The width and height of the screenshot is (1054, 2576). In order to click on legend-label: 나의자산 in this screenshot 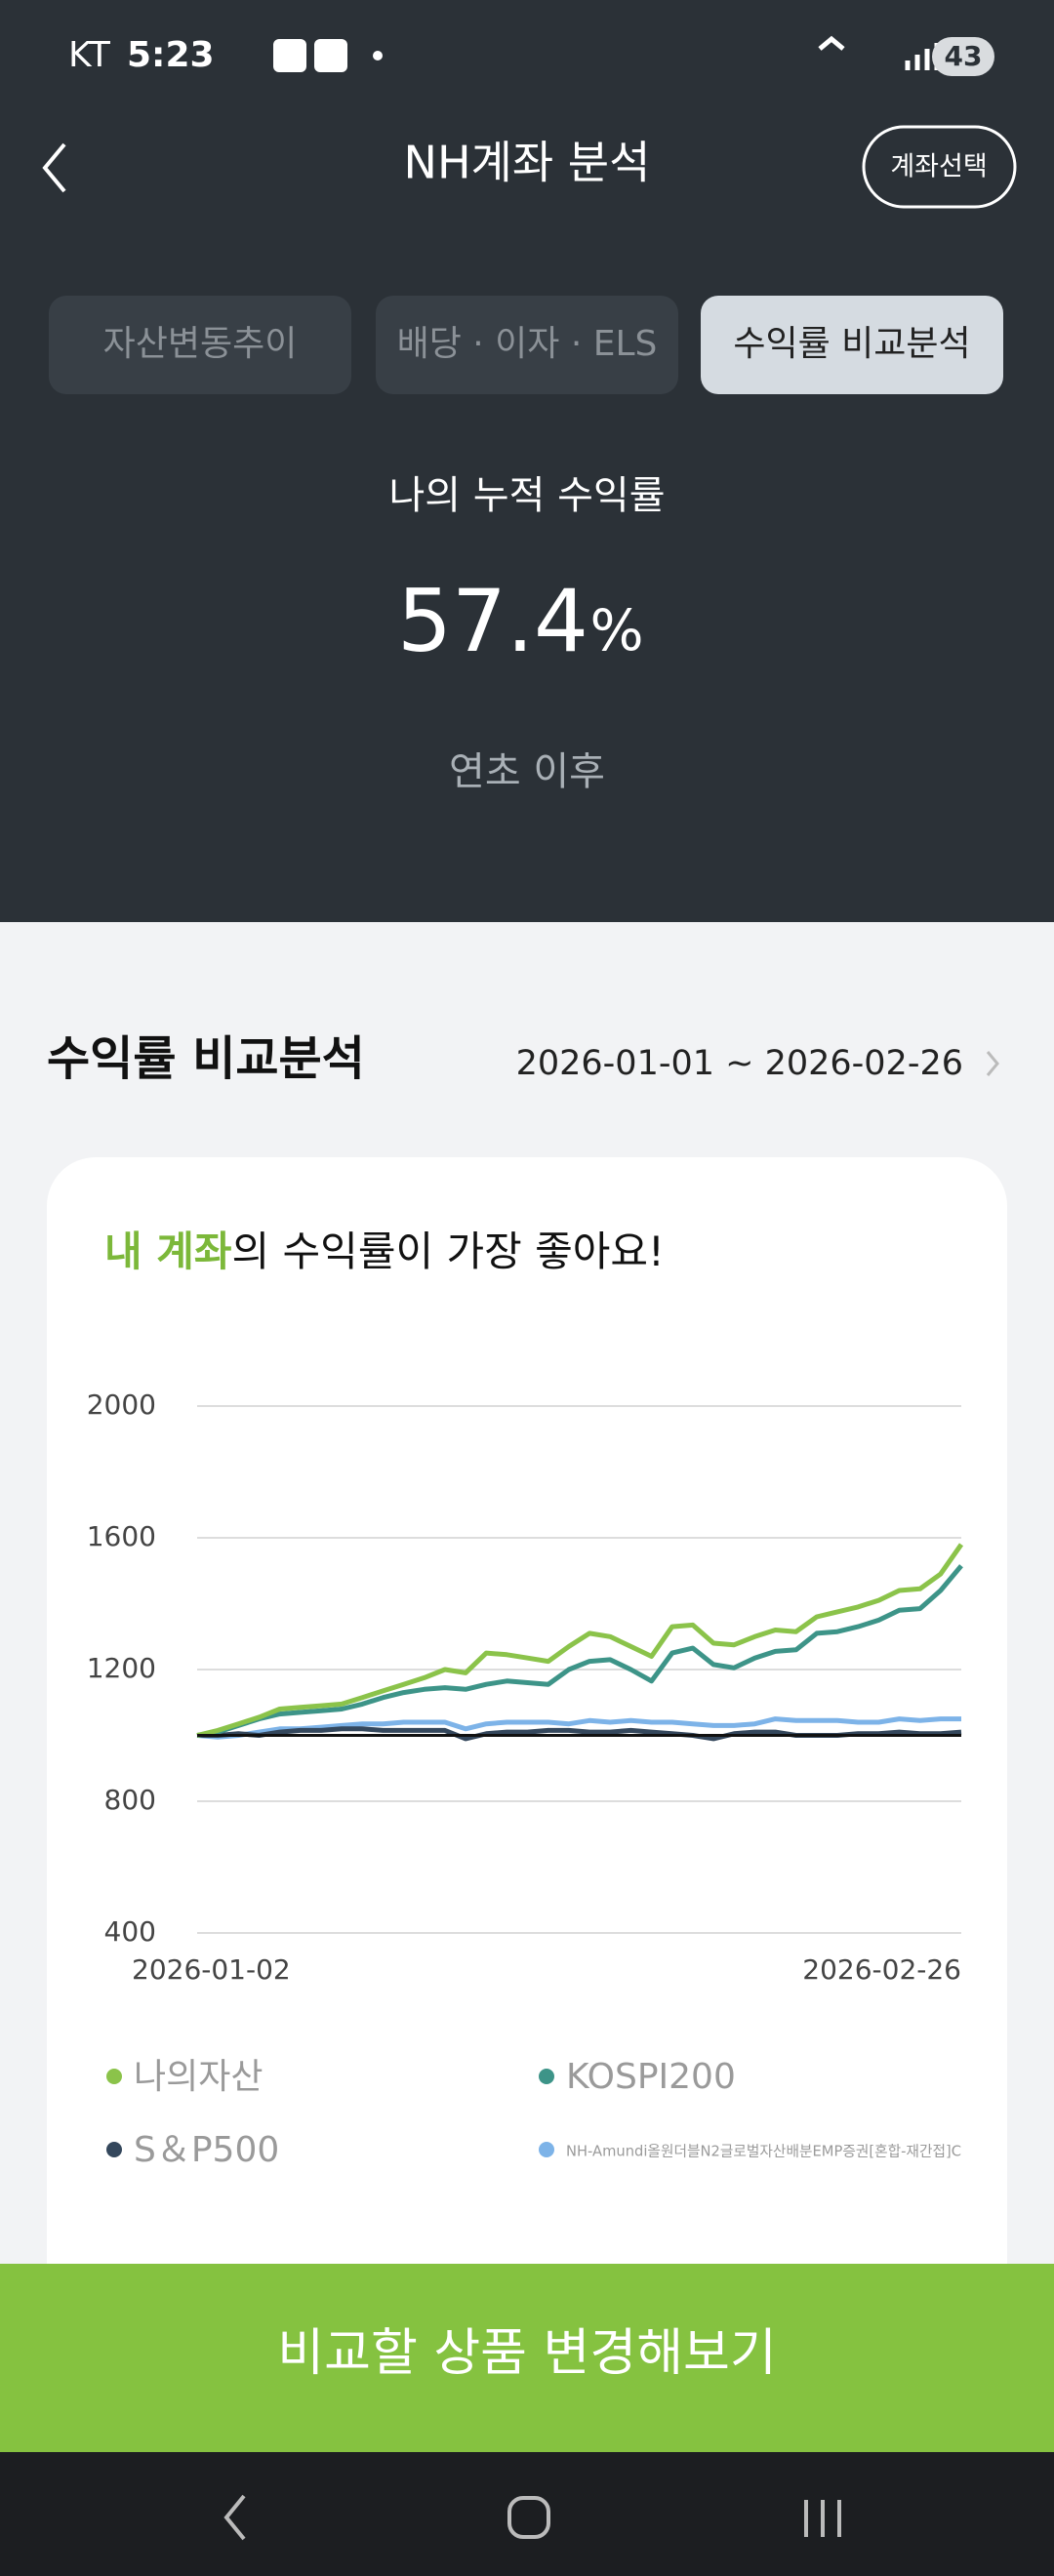, I will do `click(199, 2077)`.